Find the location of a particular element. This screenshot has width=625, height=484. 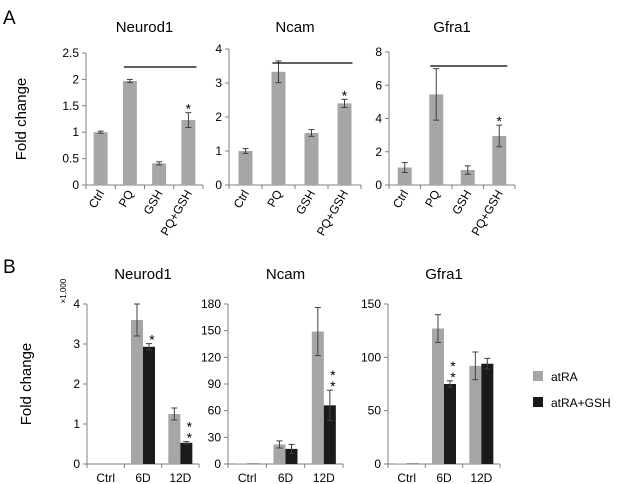

y-tick-label: 120 is located at coordinates (211, 357).